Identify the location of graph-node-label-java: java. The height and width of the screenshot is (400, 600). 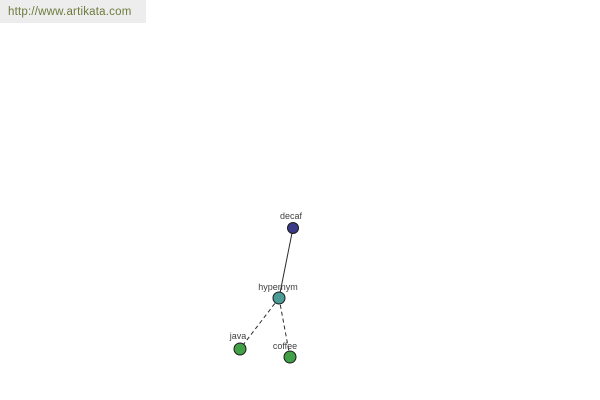
(238, 336).